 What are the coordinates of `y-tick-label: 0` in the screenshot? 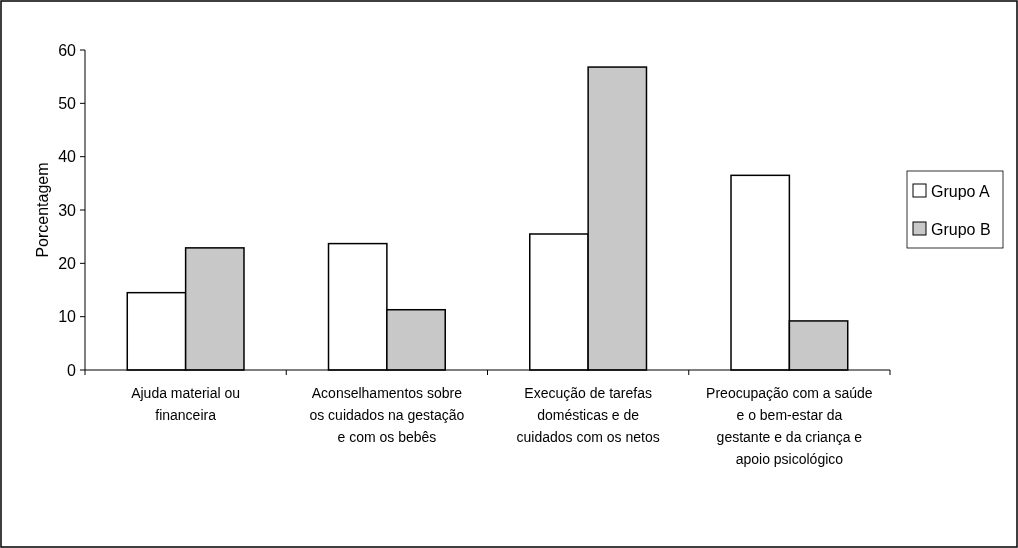 It's located at (72, 370).